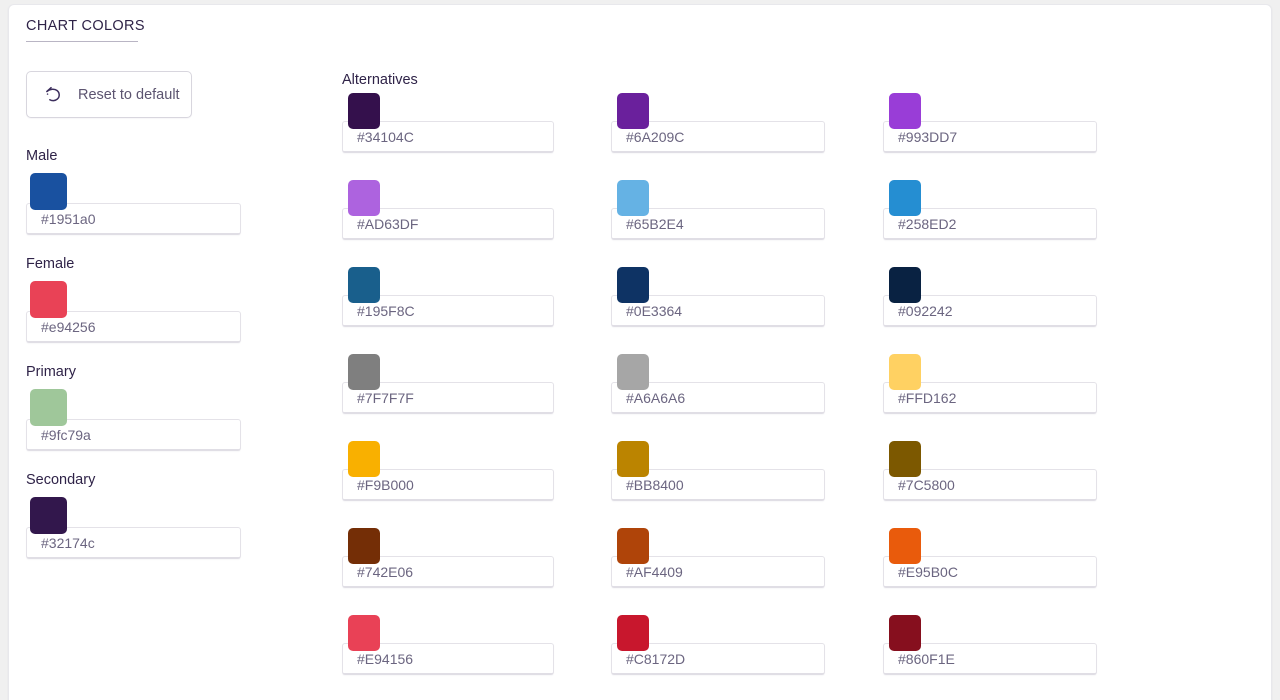 The height and width of the screenshot is (700, 1280). I want to click on color-field: Primary #9fc79a, so click(143, 407).